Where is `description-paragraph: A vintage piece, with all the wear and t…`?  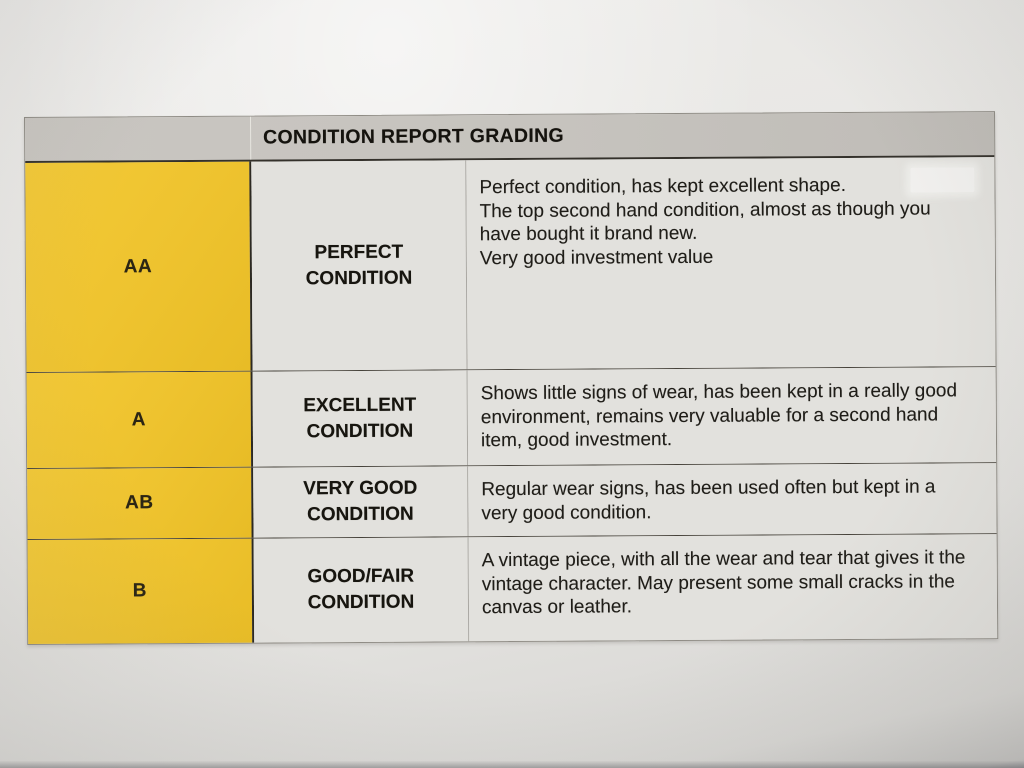 description-paragraph: A vintage piece, with all the wear and t… is located at coordinates (723, 583).